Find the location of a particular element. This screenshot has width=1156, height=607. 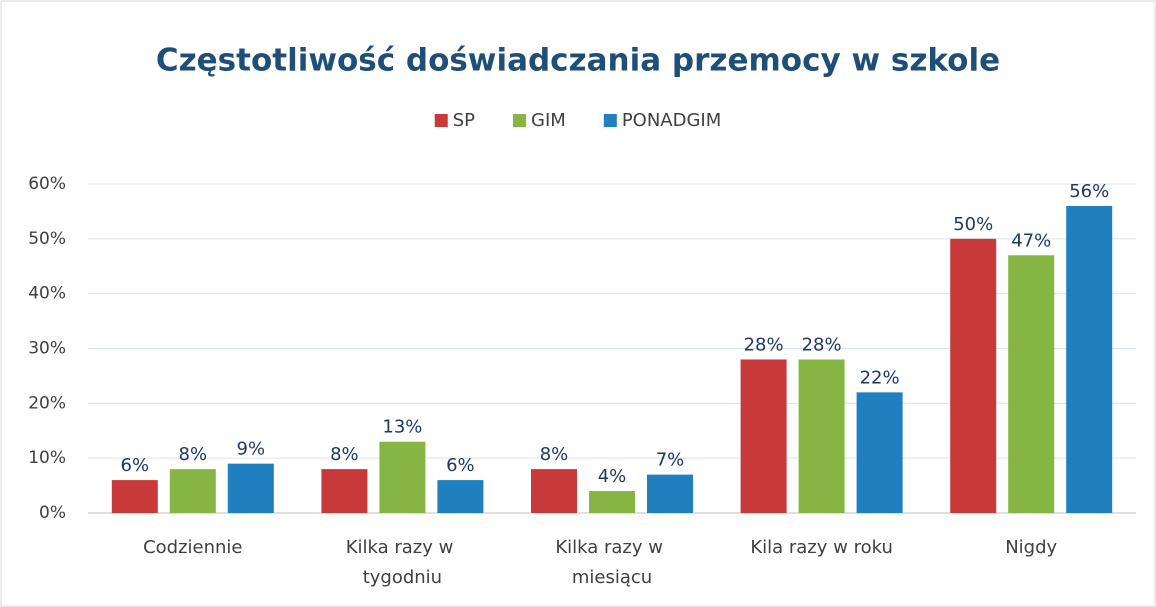

y-tick-label: 30% is located at coordinates (47, 349).